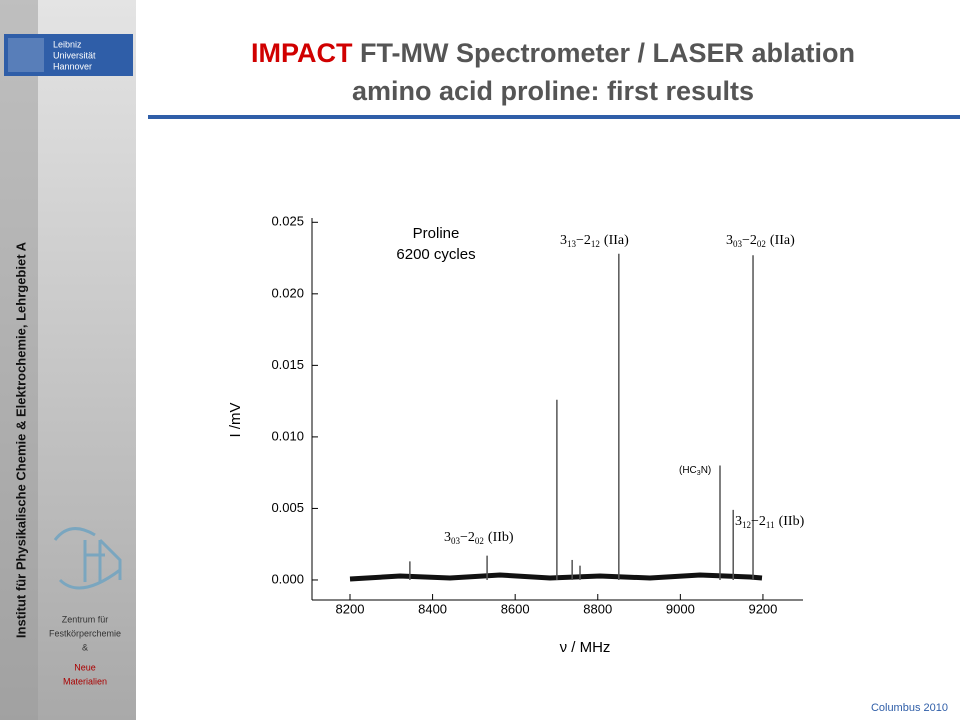 The image size is (960, 725). I want to click on footer: Columbus 2010, so click(909, 708).